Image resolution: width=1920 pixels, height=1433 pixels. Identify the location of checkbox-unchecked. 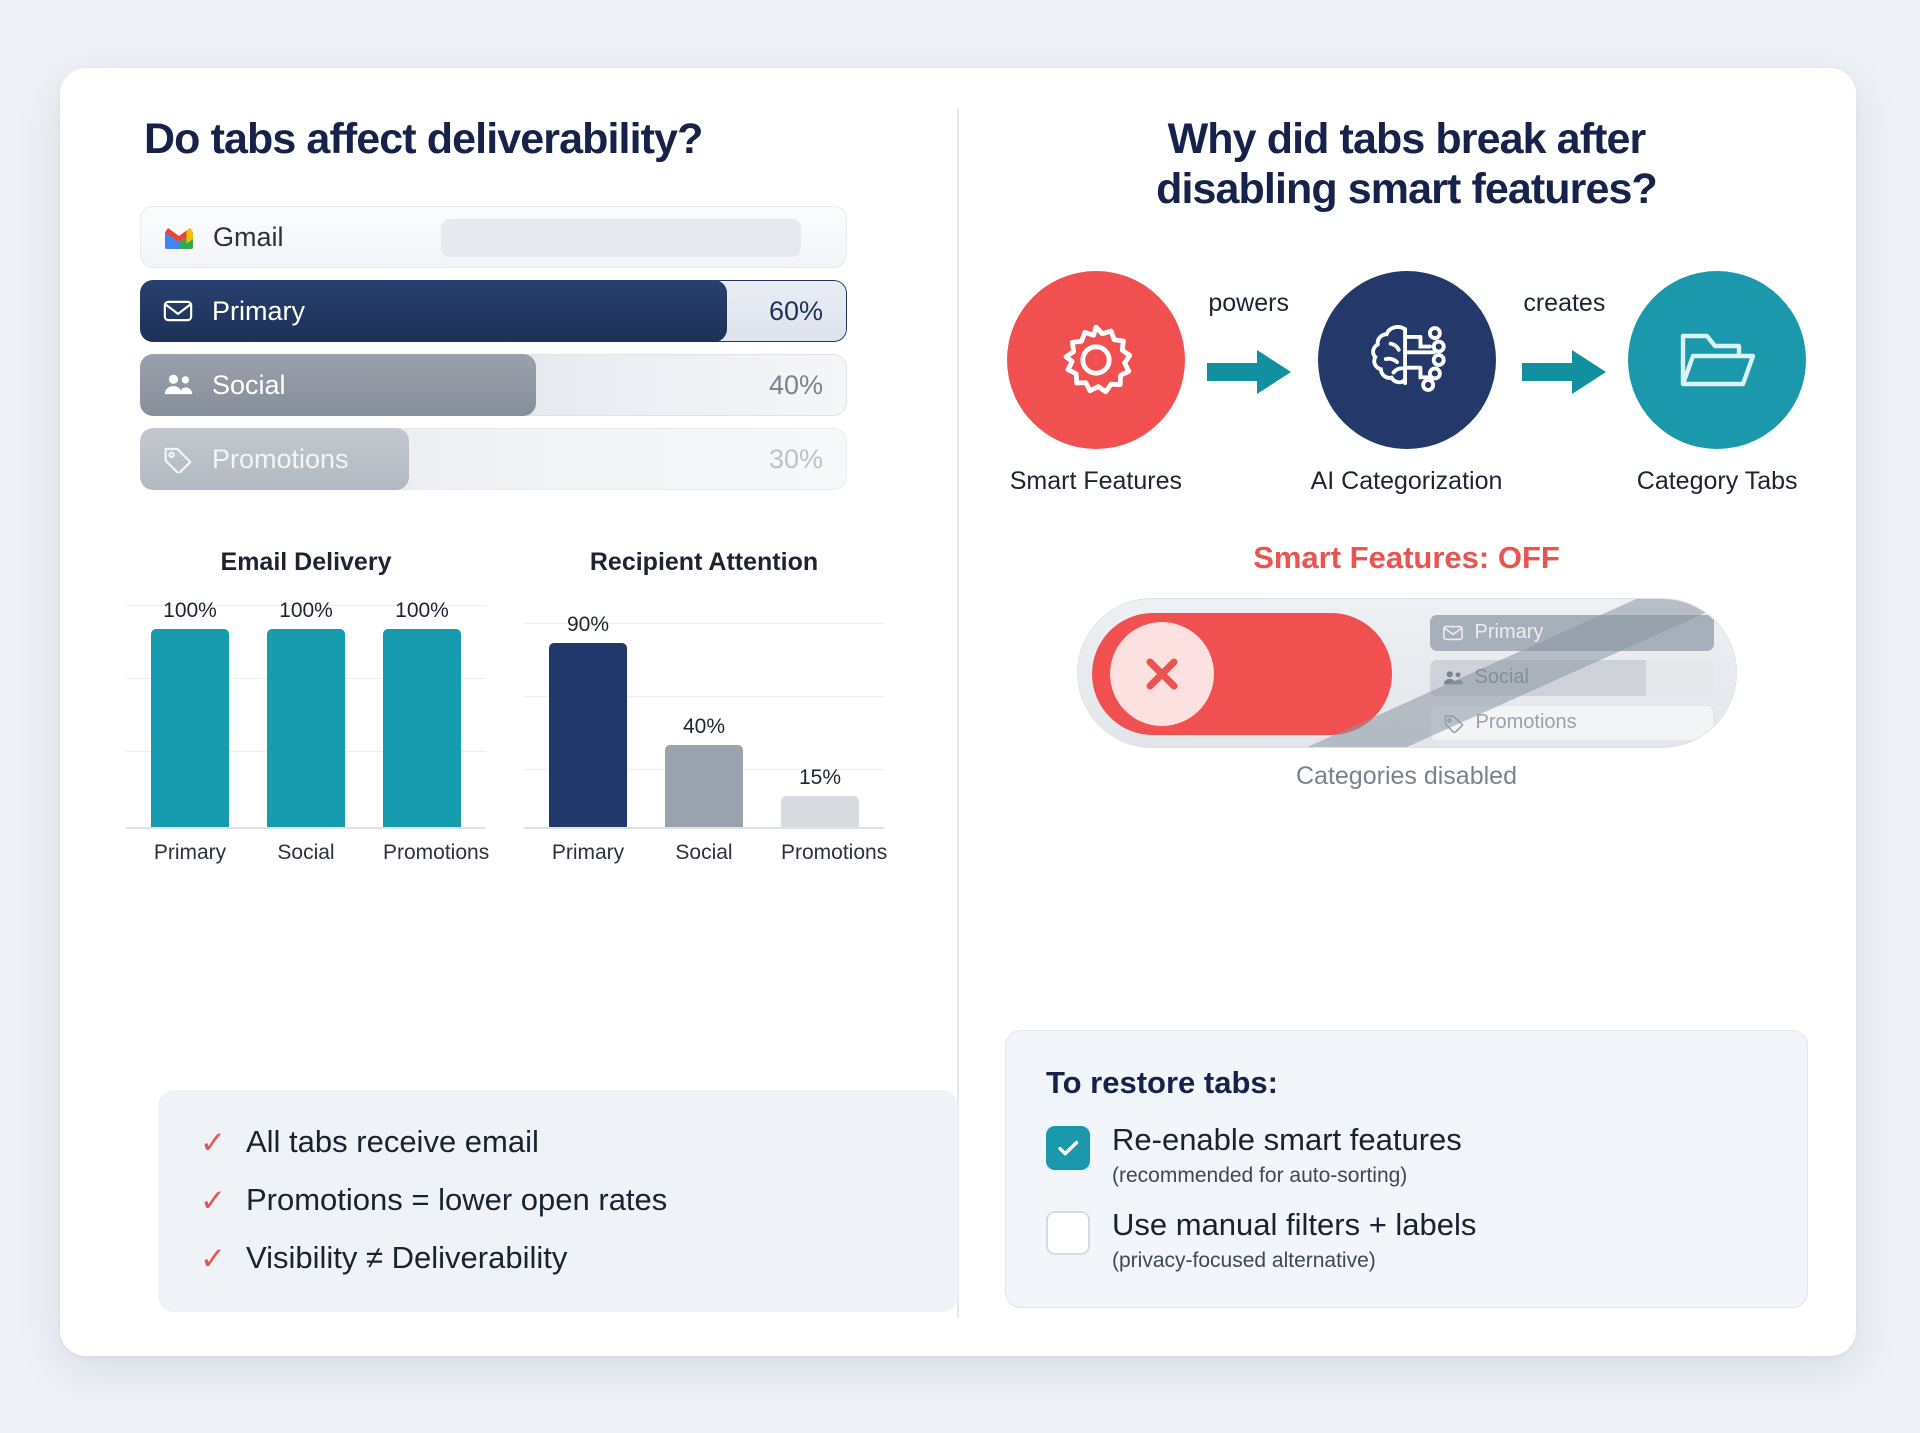
(1068, 1232).